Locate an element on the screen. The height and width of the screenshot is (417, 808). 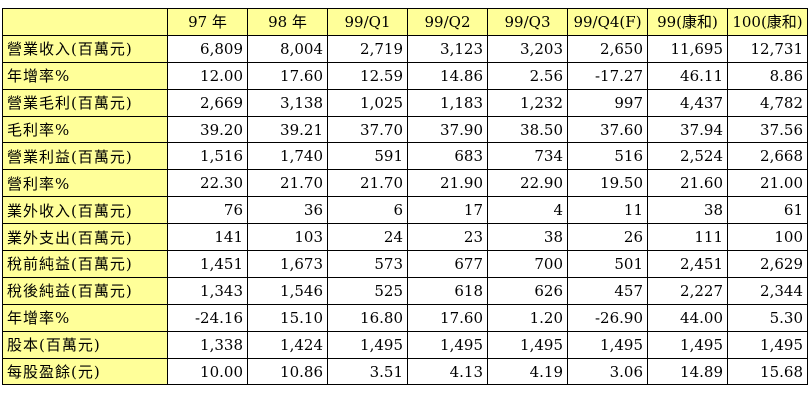
table-cell: 37.60 is located at coordinates (607, 129).